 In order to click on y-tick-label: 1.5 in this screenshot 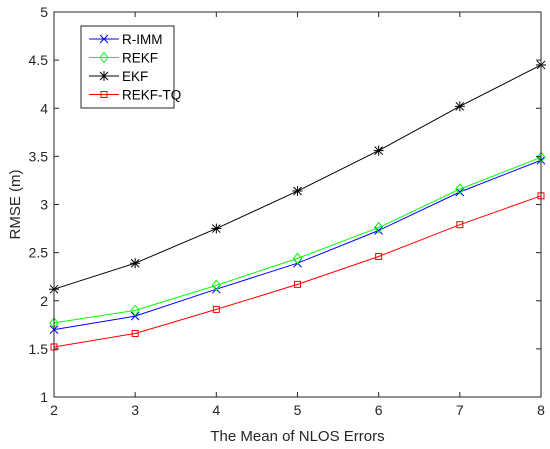, I will do `click(39, 349)`.